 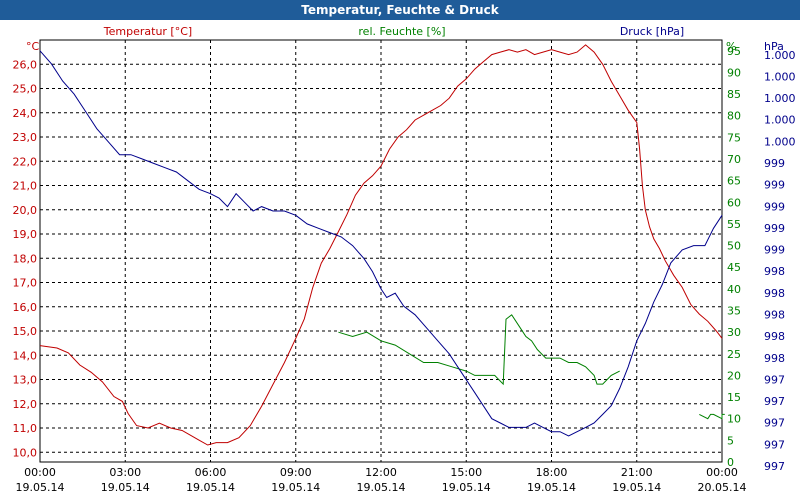 I want to click on humidity-tick-label: 80, so click(x=734, y=116).